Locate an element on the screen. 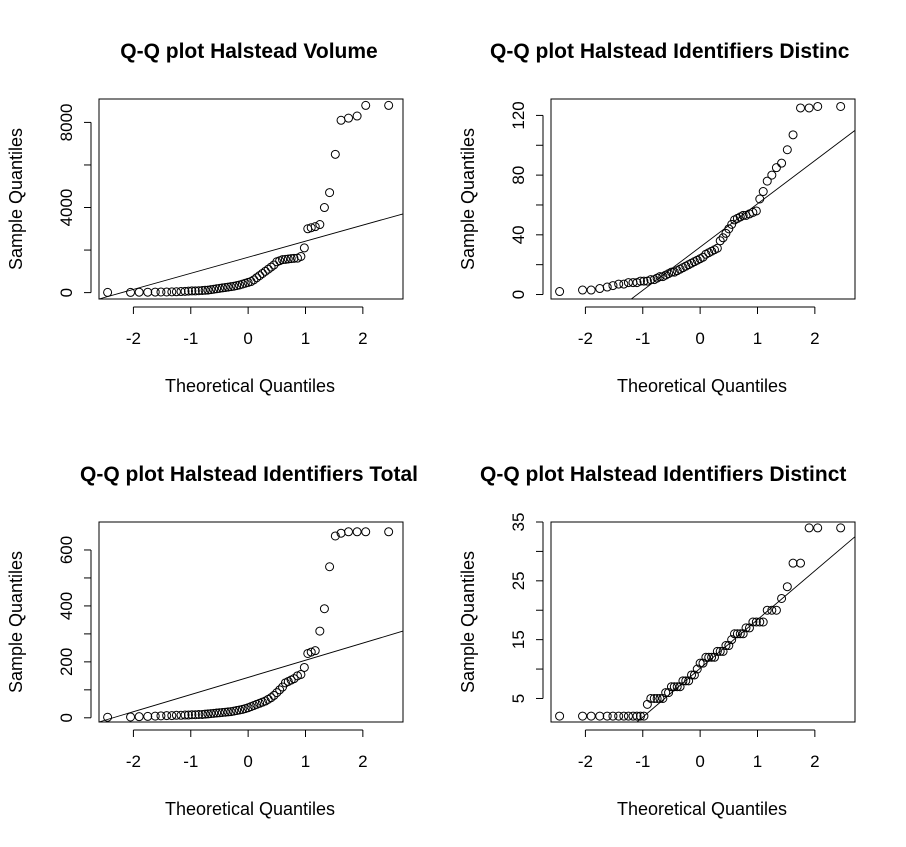  y-tick-label: 80 is located at coordinates (518, 175).